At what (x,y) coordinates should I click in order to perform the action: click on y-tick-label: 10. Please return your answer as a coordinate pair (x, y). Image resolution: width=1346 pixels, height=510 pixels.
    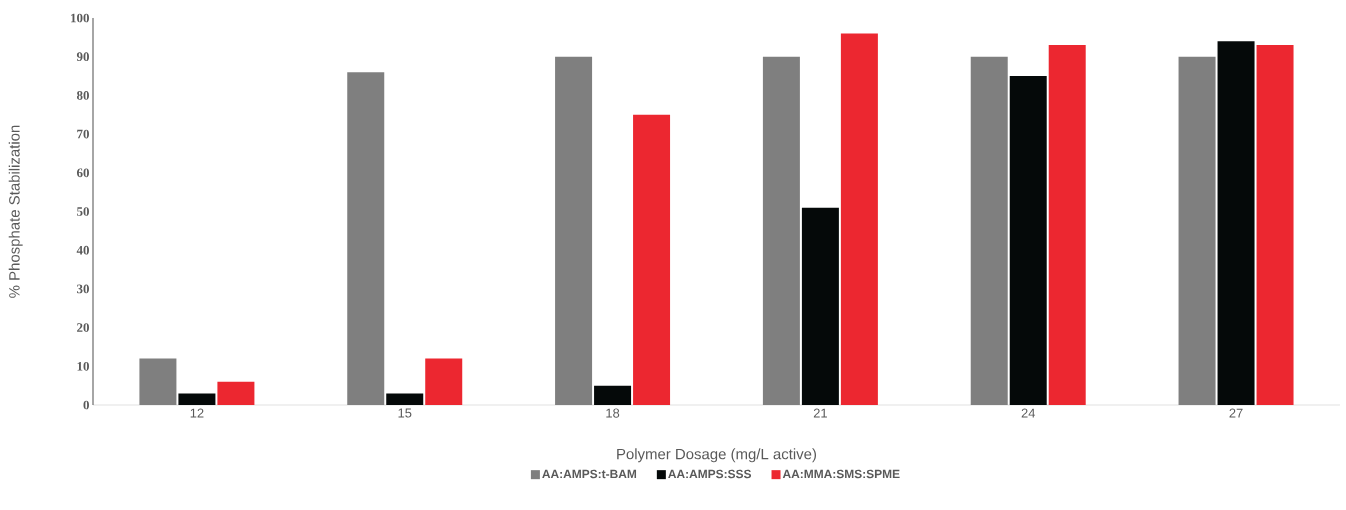
    Looking at the image, I should click on (83, 366).